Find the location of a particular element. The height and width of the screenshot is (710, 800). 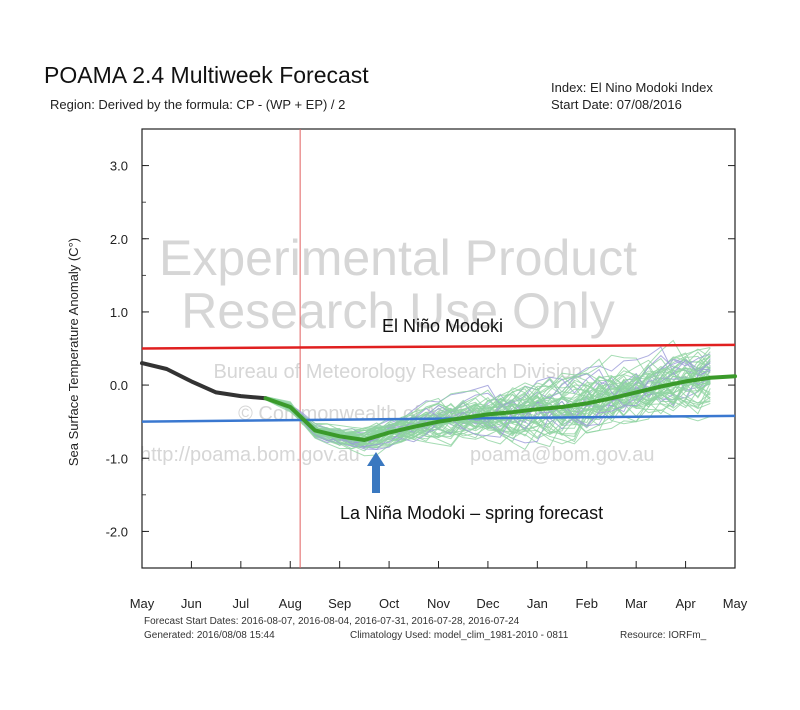

la-nina-threshold-line is located at coordinates (438, 418).